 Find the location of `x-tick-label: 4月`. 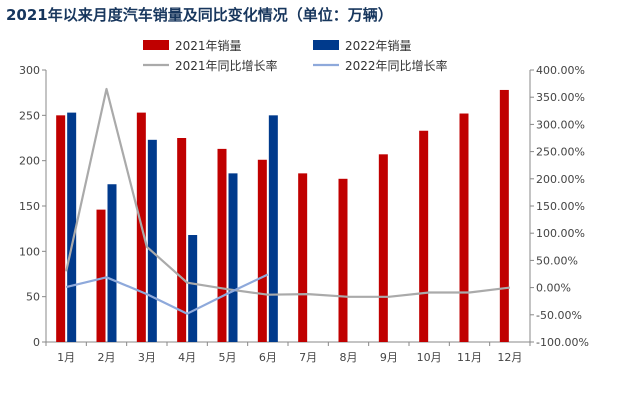

x-tick-label: 4月 is located at coordinates (187, 357).